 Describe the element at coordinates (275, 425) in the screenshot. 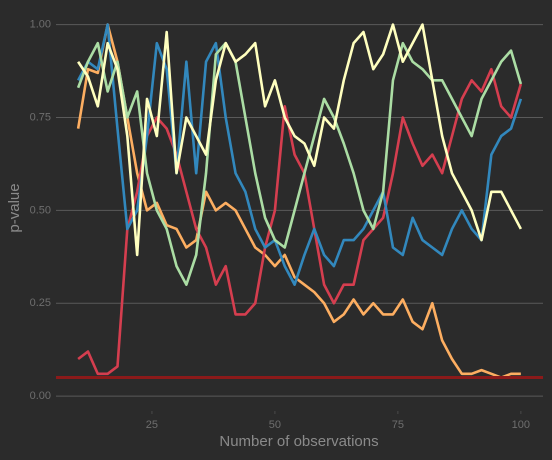

I see `x-tick-label: 50` at that location.